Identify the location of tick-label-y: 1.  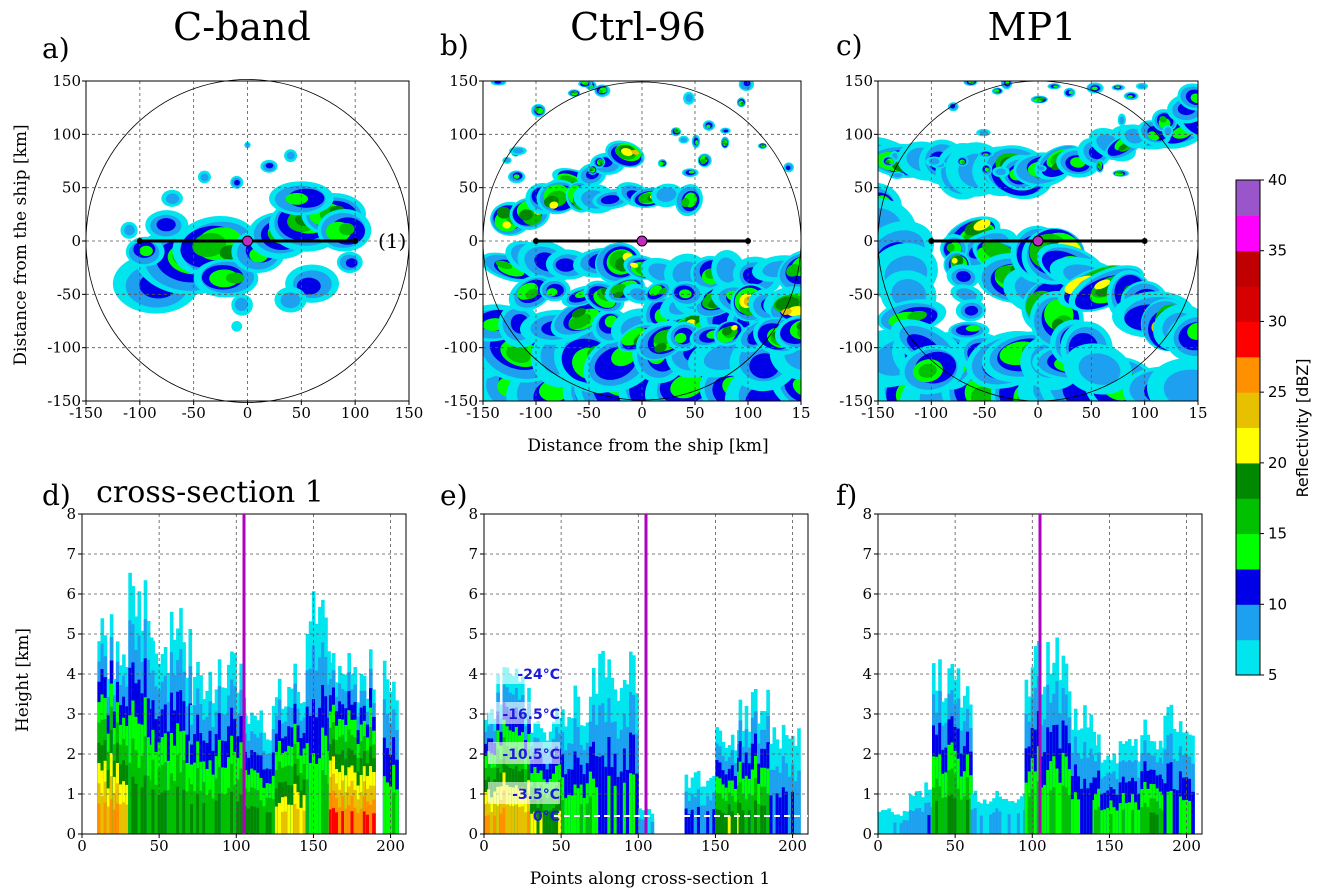
(71, 794).